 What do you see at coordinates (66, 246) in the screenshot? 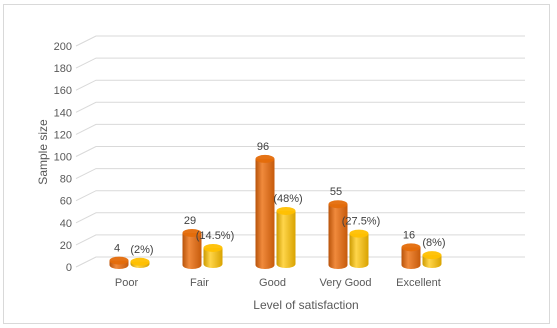
I see `y-tick-label: 20` at bounding box center [66, 246].